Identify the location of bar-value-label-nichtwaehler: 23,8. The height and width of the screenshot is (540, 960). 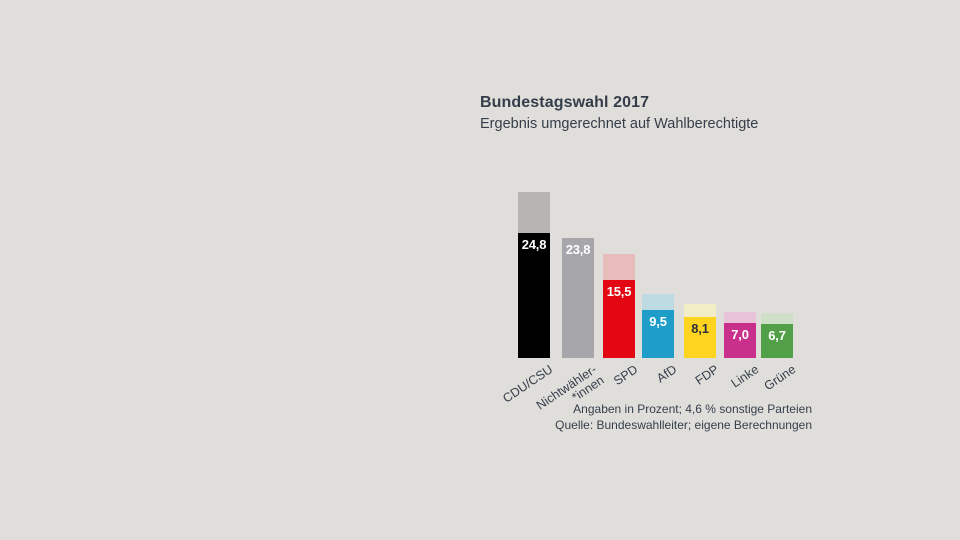
(578, 249).